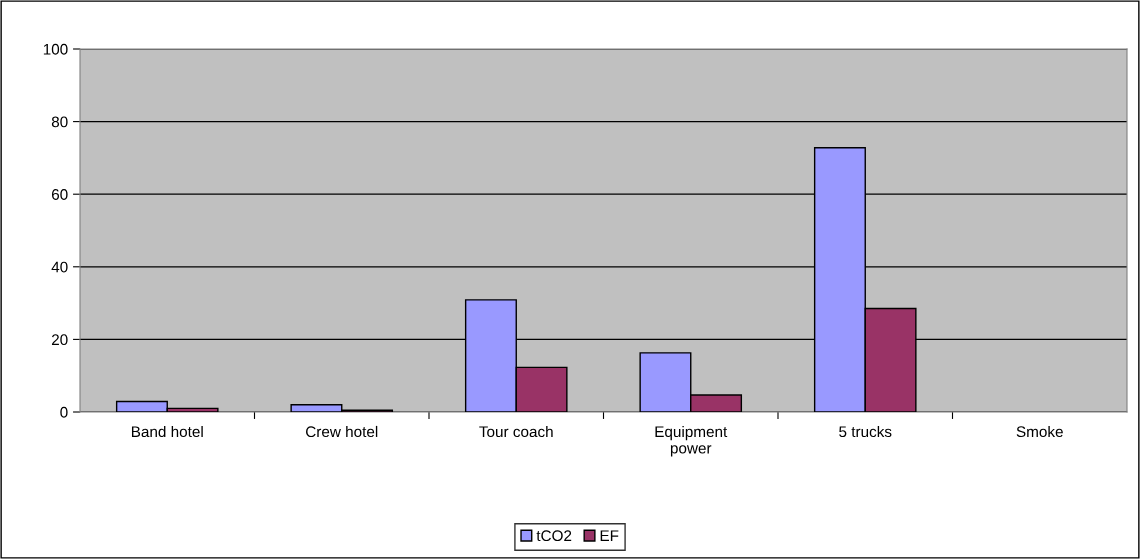  I want to click on legend-label: EF, so click(609, 535).